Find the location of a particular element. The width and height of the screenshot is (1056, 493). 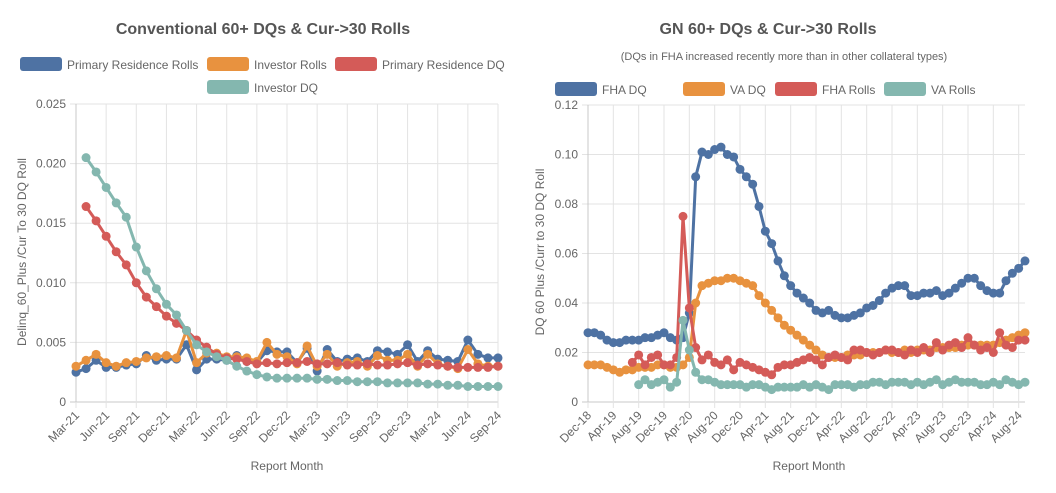

legend-item: Investor Rolls is located at coordinates (267, 64).